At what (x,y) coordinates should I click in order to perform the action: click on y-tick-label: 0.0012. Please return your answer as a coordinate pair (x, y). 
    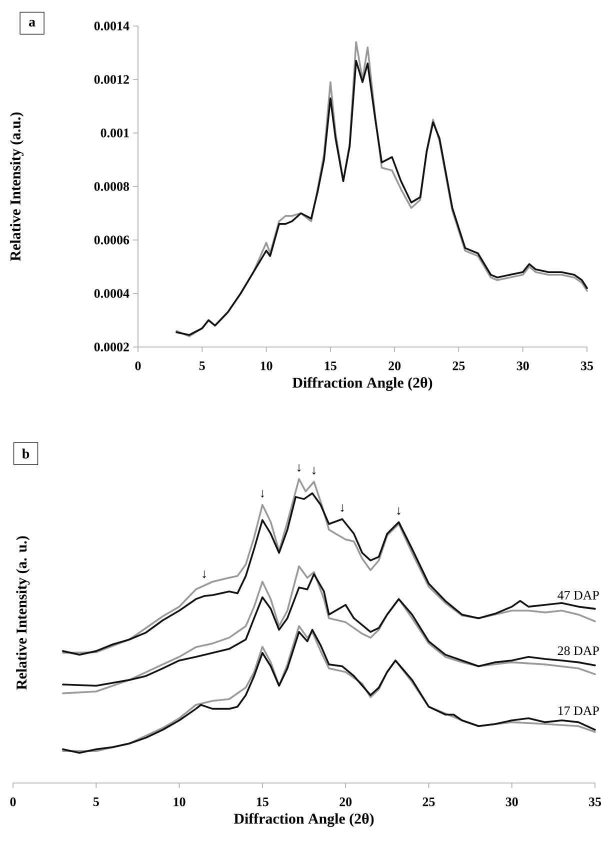
    Looking at the image, I should click on (111, 79).